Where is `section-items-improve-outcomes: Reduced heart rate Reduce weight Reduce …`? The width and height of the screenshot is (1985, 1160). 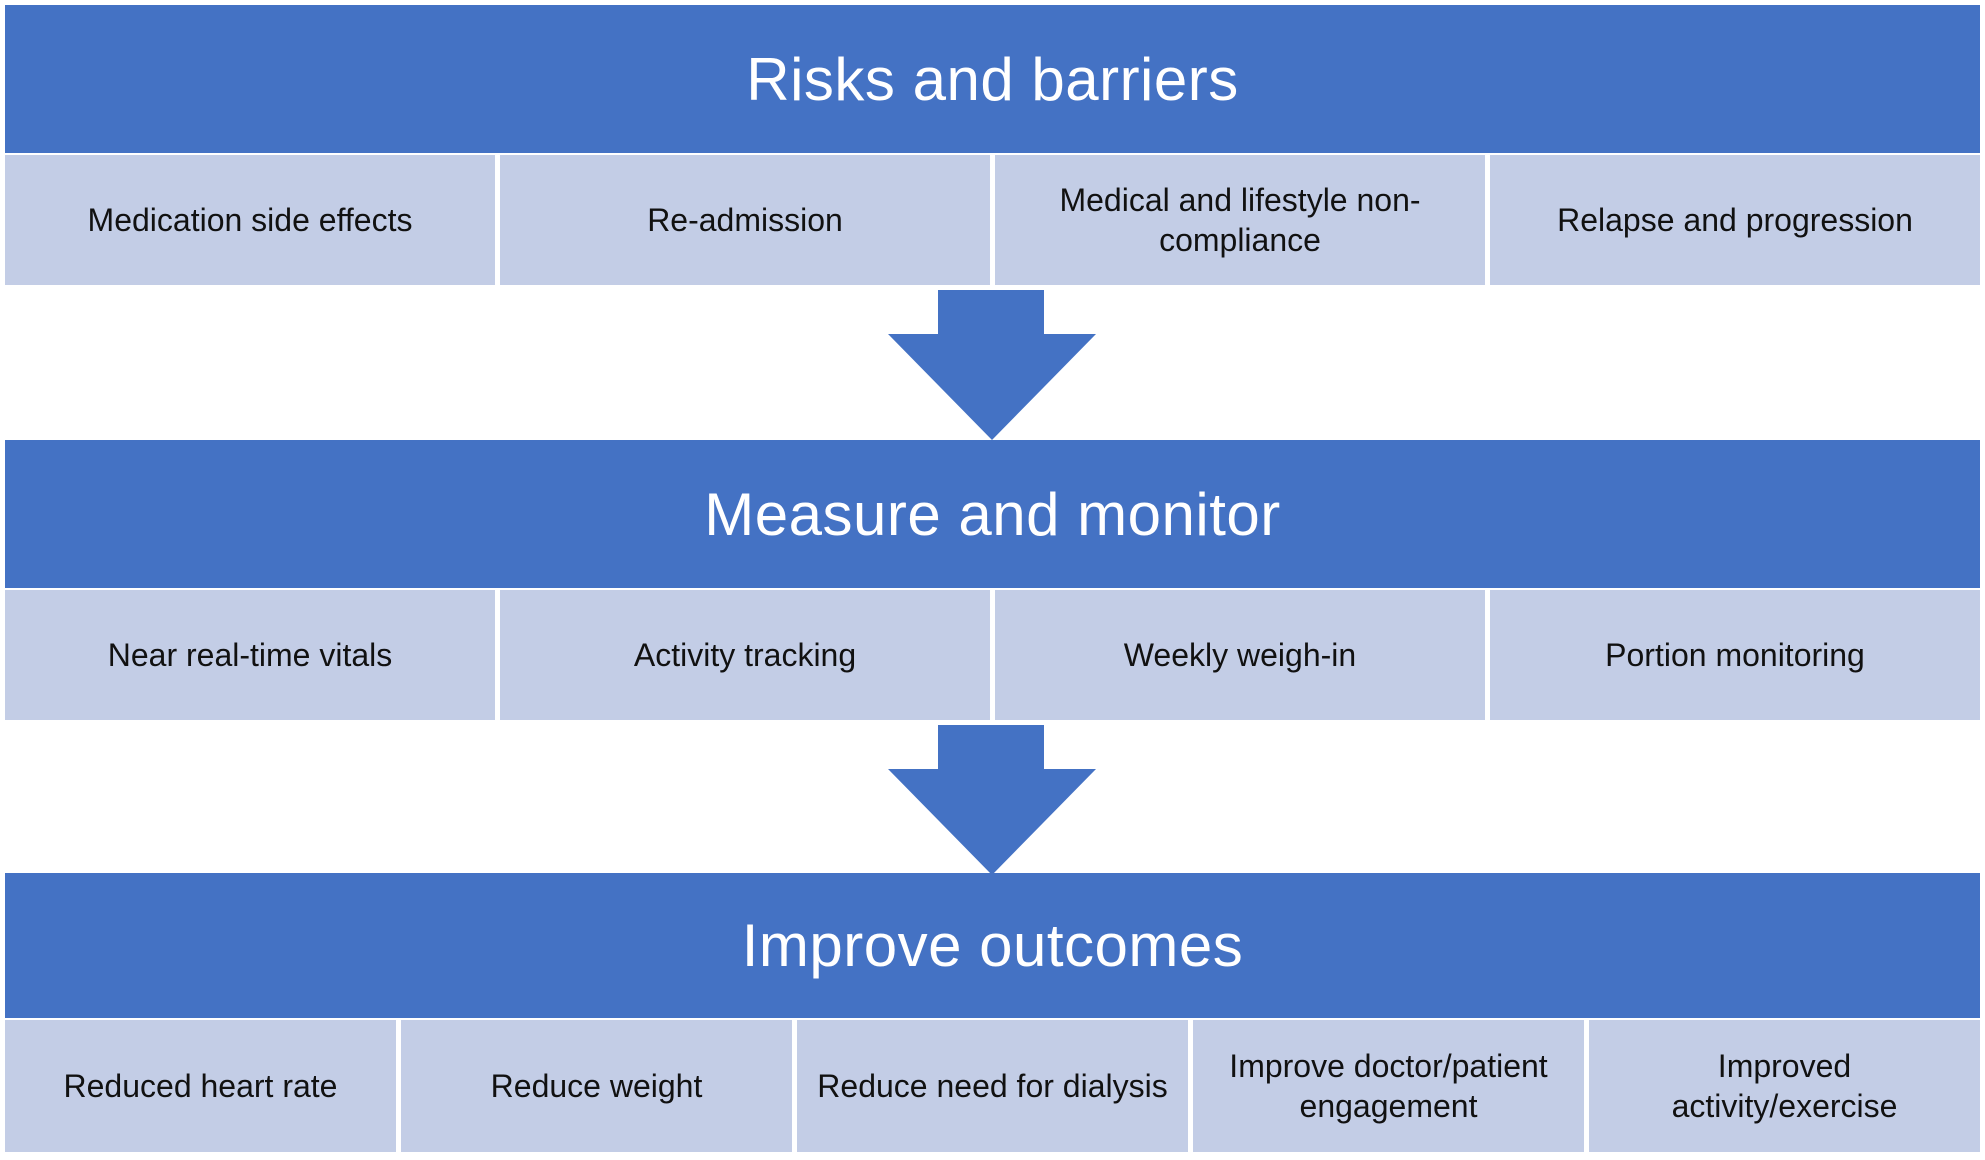
section-items-improve-outcomes: Reduced heart rate Reduce weight Reduce … is located at coordinates (992, 1086).